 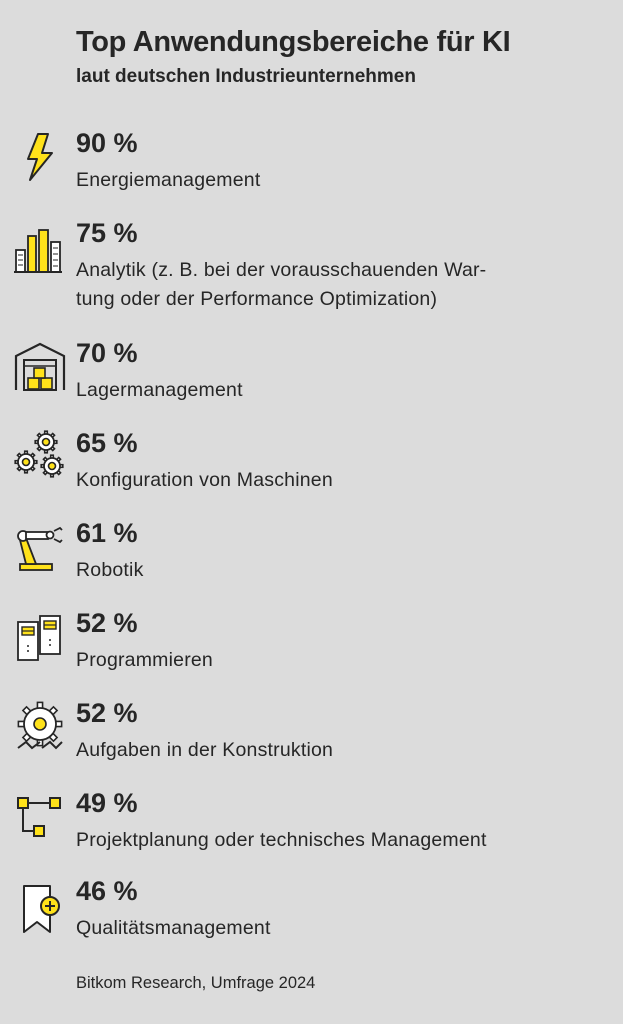 I want to click on category-label: Robotik, so click(x=110, y=570).